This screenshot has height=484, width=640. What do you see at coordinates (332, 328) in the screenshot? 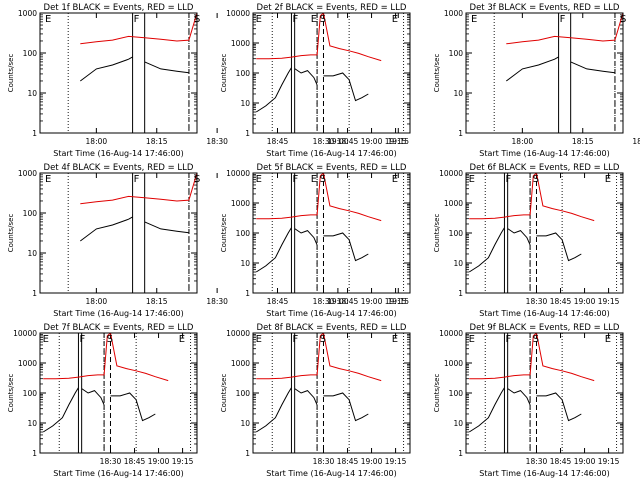
I see `panel-title: Det 8f BLACK = Events, RED = LLD` at bounding box center [332, 328].